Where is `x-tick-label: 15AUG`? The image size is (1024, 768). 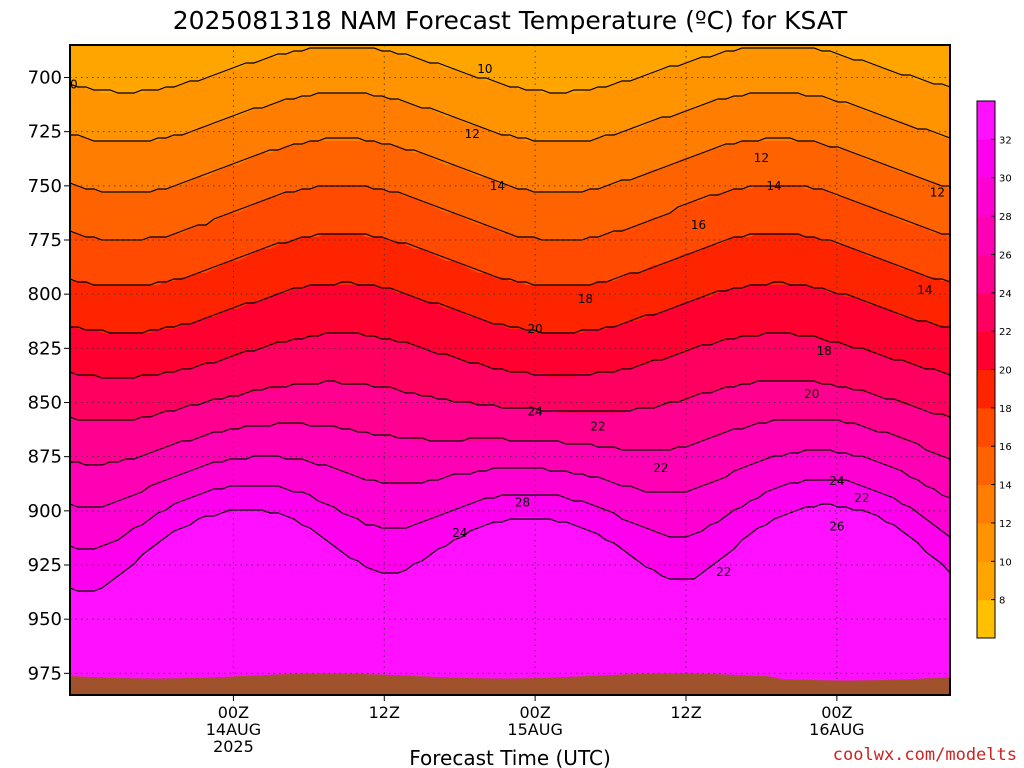 x-tick-label: 15AUG is located at coordinates (534, 729).